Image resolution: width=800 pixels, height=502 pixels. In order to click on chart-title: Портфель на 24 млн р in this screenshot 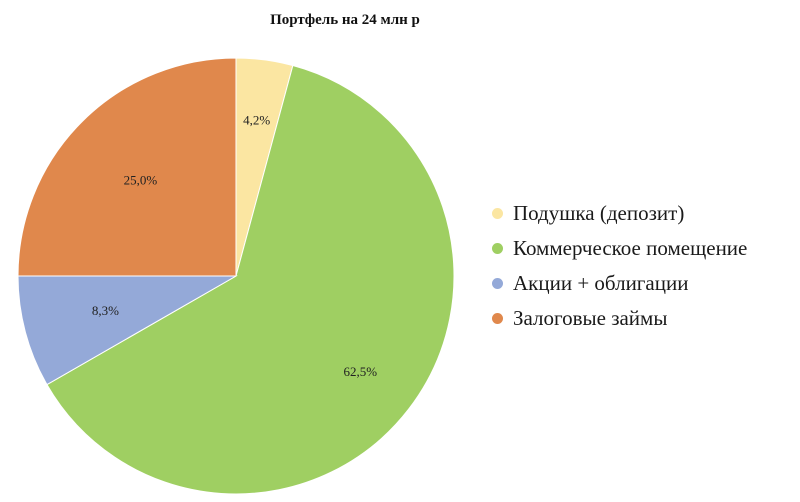, I will do `click(345, 20)`.